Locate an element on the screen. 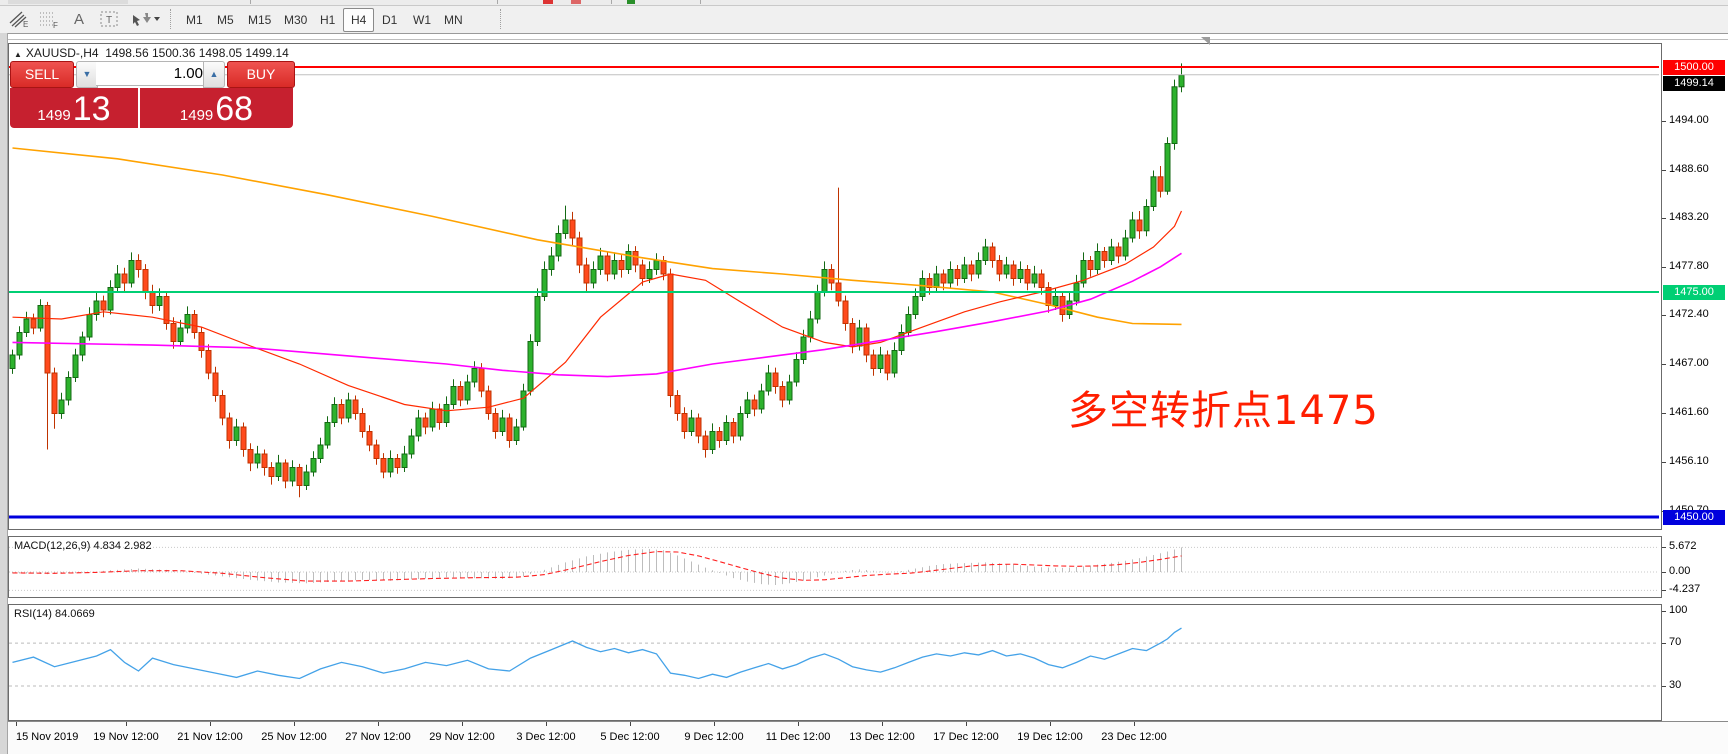  ohlc-values: 1498.56 1500.36 1498.05 1499.14 is located at coordinates (197, 53).